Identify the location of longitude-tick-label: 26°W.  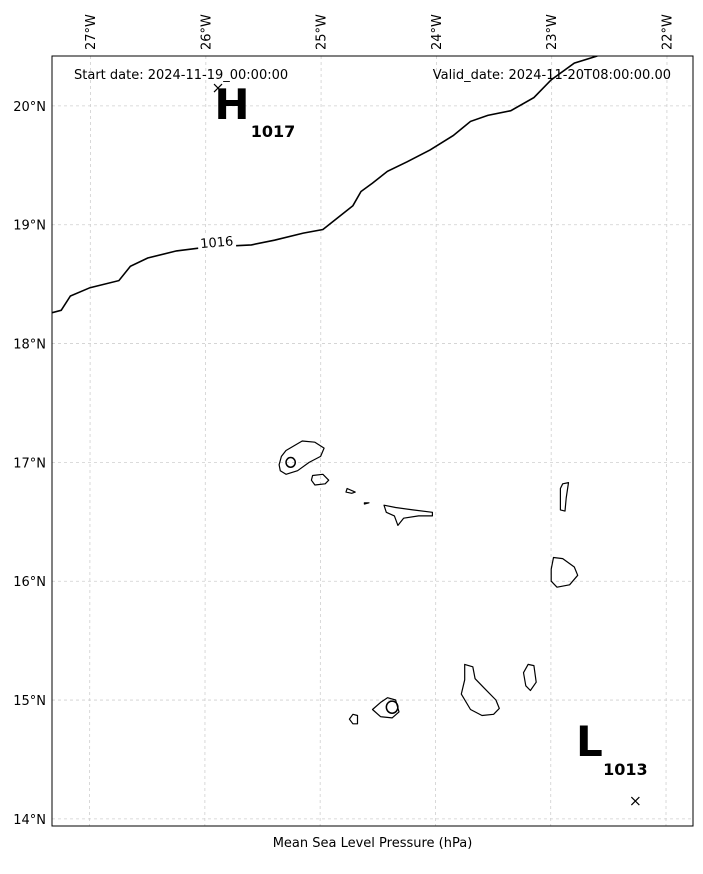
(206, 32).